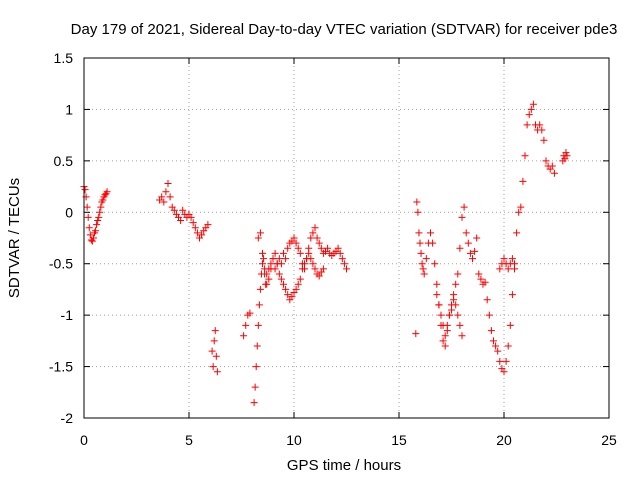  I want to click on y-tick-label: -1.5, so click(61, 367).